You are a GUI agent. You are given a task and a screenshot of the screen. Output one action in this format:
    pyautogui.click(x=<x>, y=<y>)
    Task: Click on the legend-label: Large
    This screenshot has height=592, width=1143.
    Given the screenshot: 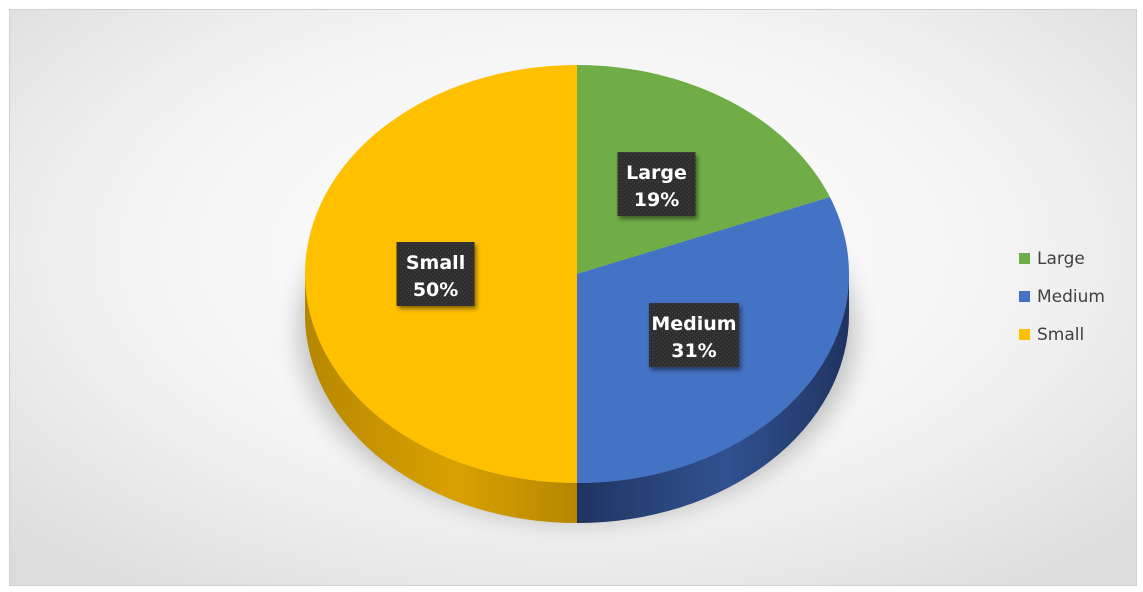 What is the action you would take?
    pyautogui.click(x=1061, y=258)
    